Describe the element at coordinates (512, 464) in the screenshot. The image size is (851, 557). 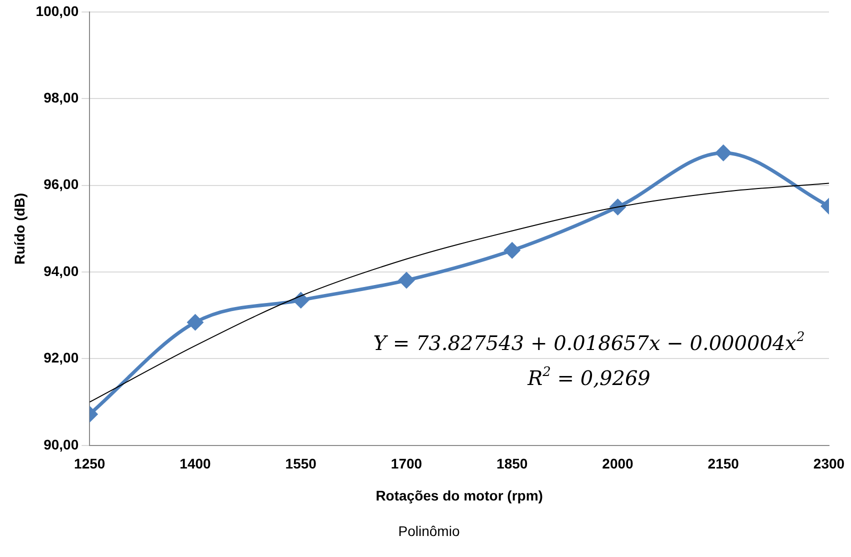
I see `x-tick-label: 1850` at that location.